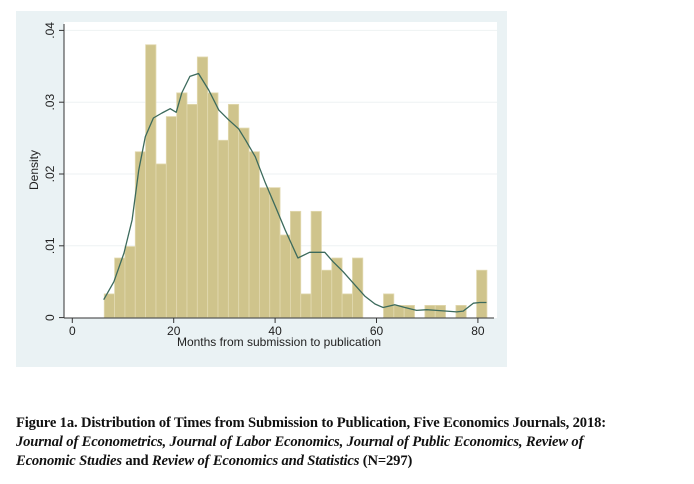  Describe the element at coordinates (478, 331) in the screenshot. I see `x-tick-label: 80` at that location.